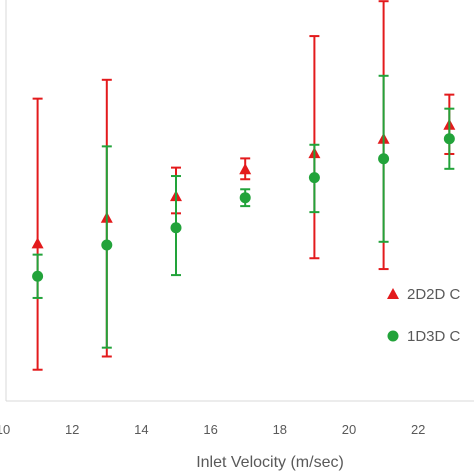 The image size is (474, 474). What do you see at coordinates (5, 429) in the screenshot?
I see `x-tick-label: 10` at bounding box center [5, 429].